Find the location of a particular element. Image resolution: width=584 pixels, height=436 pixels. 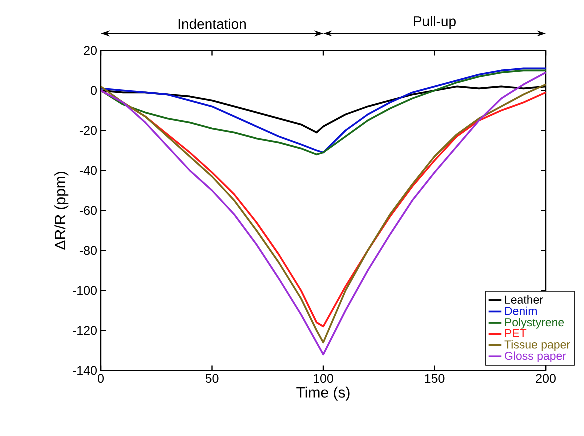

y-tick-label: 0 is located at coordinates (94, 91).